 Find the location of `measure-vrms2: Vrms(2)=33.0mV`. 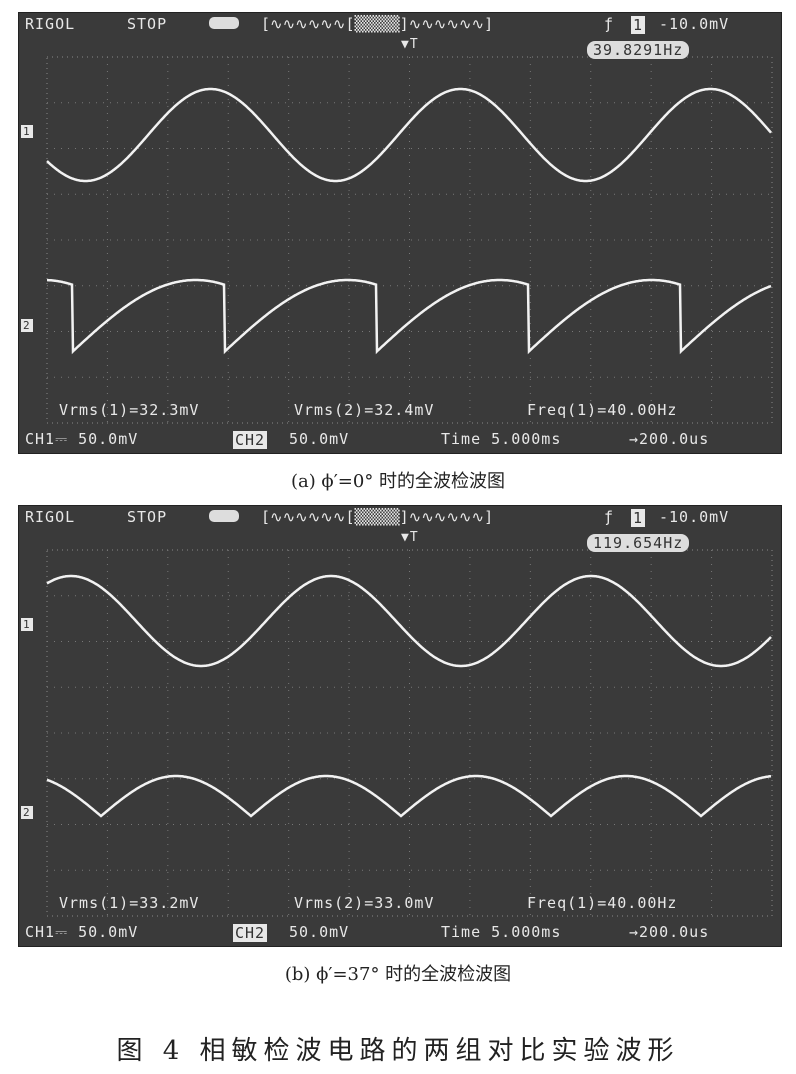

measure-vrms2: Vrms(2)=33.0mV is located at coordinates (364, 903).